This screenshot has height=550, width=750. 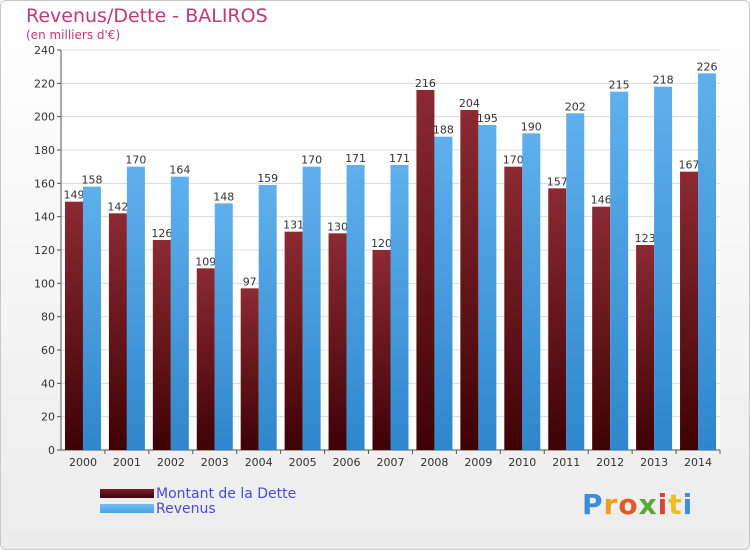 What do you see at coordinates (487, 118) in the screenshot?
I see `data-label-revenus: 195` at bounding box center [487, 118].